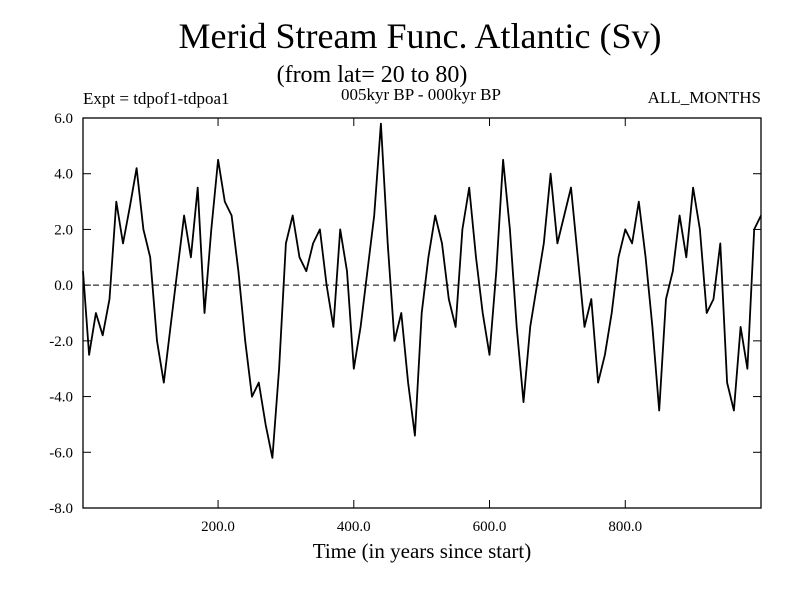 This screenshot has width=800, height=600. I want to click on x-tick-label: 600.0, so click(490, 527).